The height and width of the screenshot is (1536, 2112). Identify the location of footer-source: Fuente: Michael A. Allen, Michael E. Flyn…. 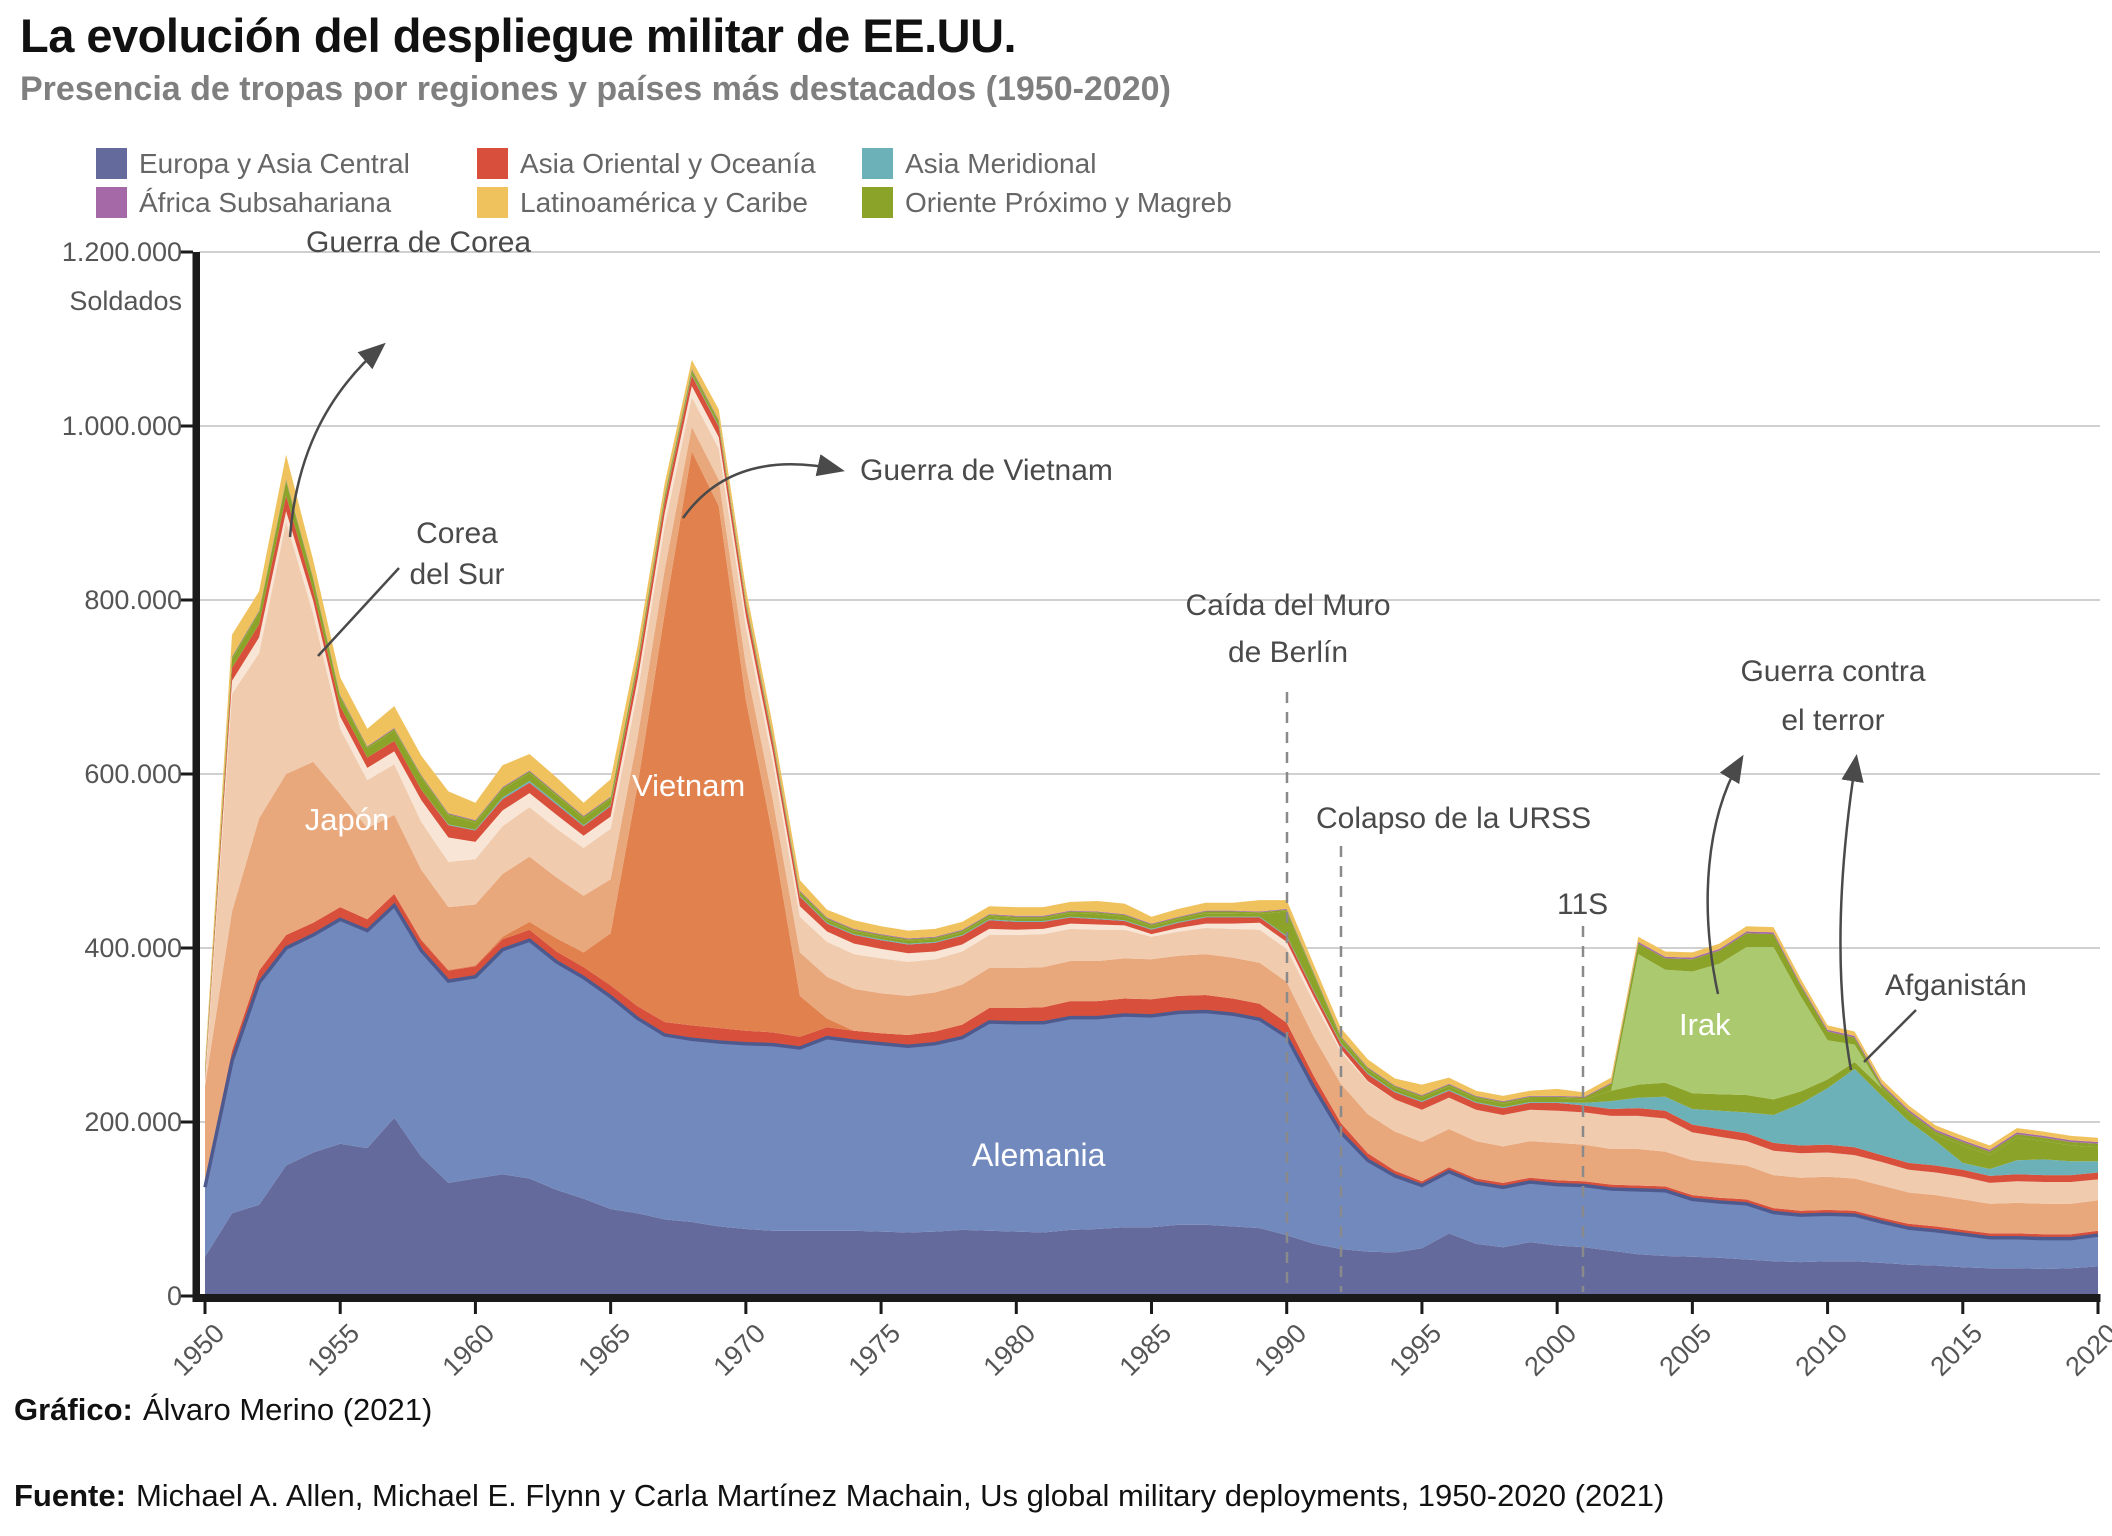
(839, 1496).